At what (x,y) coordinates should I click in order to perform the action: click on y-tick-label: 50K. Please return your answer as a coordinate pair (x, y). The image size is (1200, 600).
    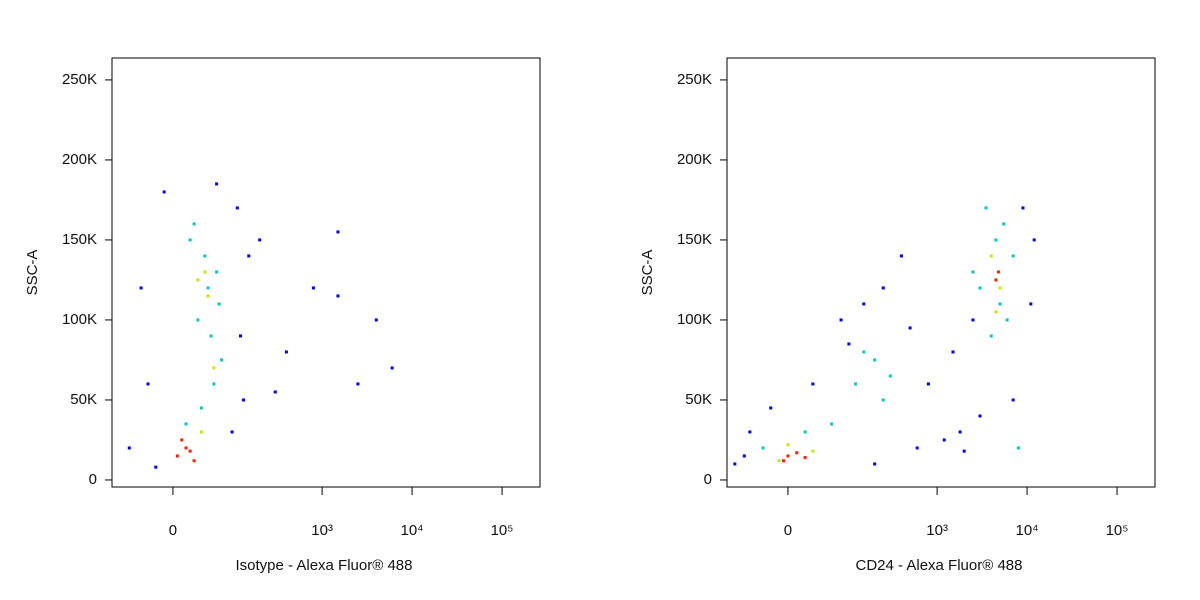
    Looking at the image, I should click on (698, 399).